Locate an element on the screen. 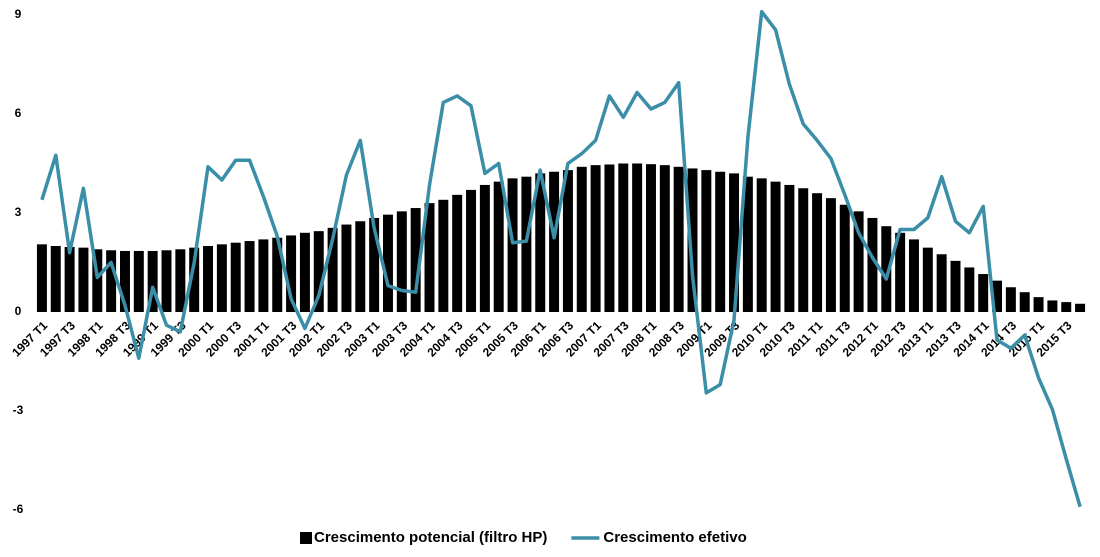  y-tick-label: 3 is located at coordinates (18, 212).